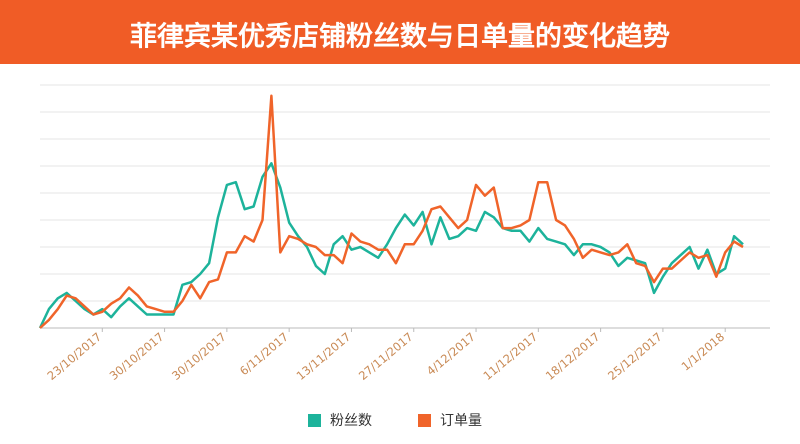 The height and width of the screenshot is (444, 800). What do you see at coordinates (74, 356) in the screenshot?
I see `x-tick-label: 23/10/2017` at bounding box center [74, 356].